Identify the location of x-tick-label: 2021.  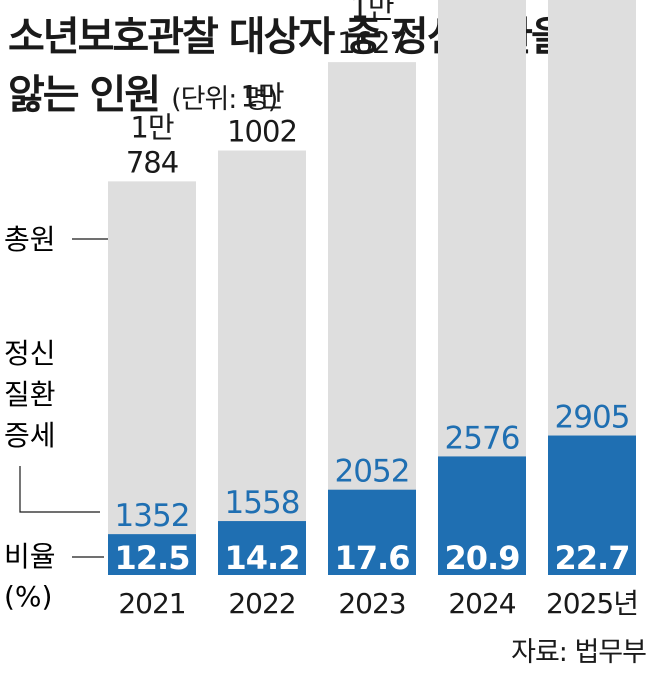
(151, 603).